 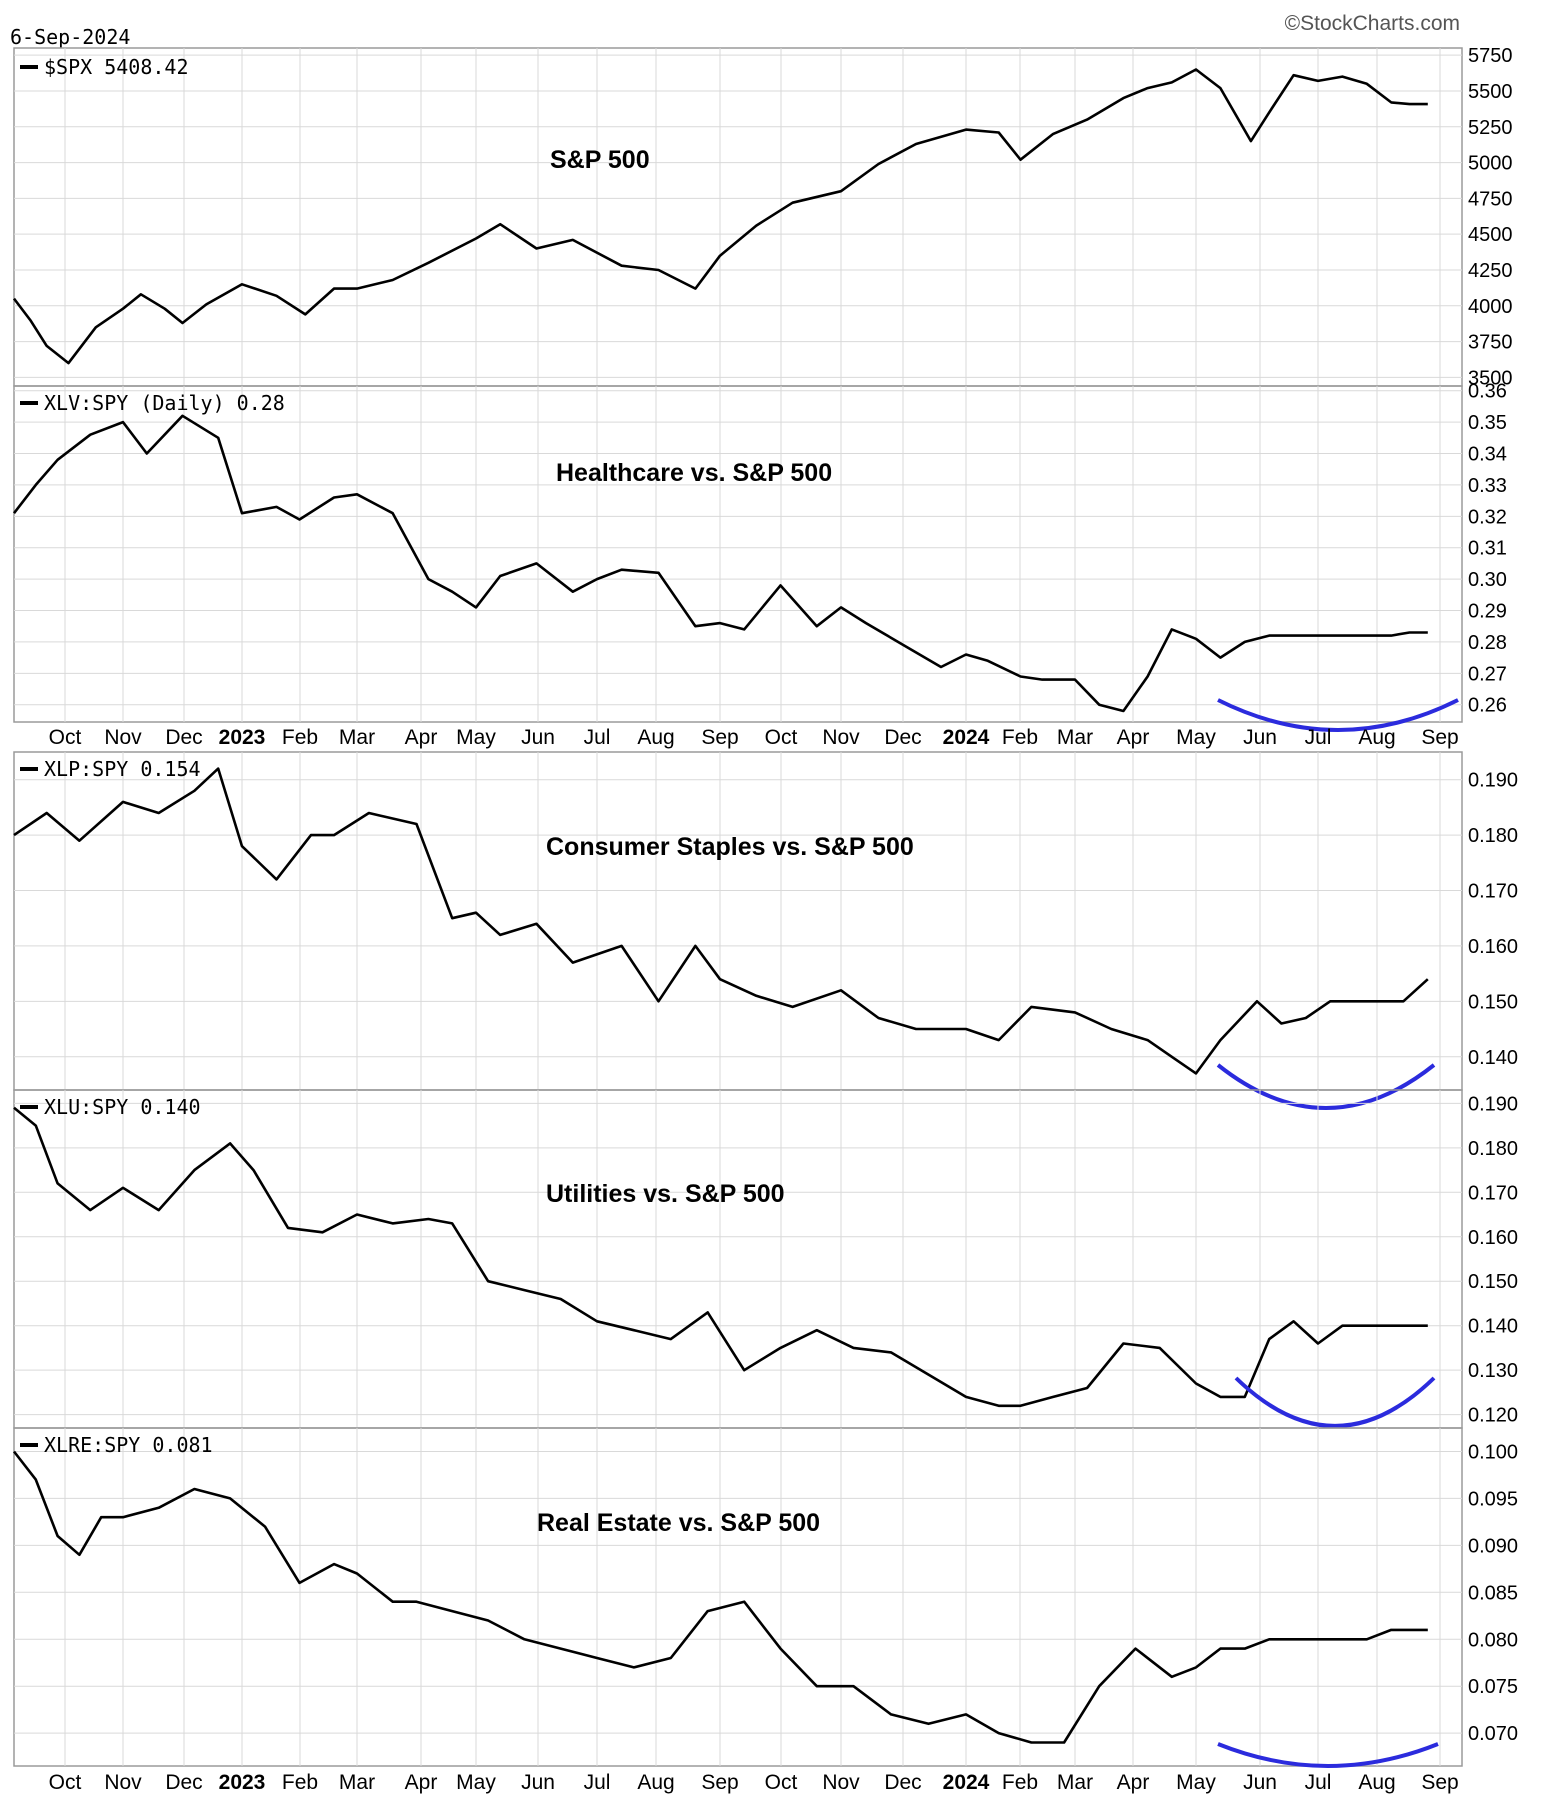 I want to click on ytick-label: 0.070, so click(x=1493, y=1734).